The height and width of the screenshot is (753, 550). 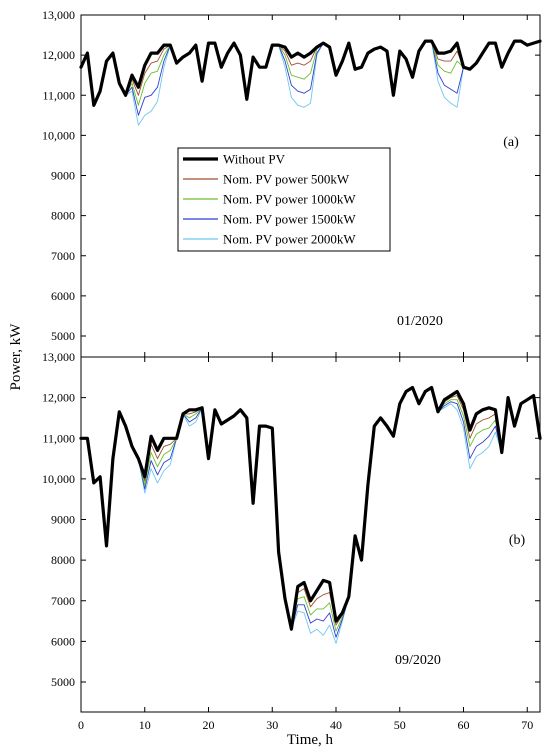 What do you see at coordinates (289, 199) in the screenshot?
I see `legend-item: Nom. PV power 1000kW` at bounding box center [289, 199].